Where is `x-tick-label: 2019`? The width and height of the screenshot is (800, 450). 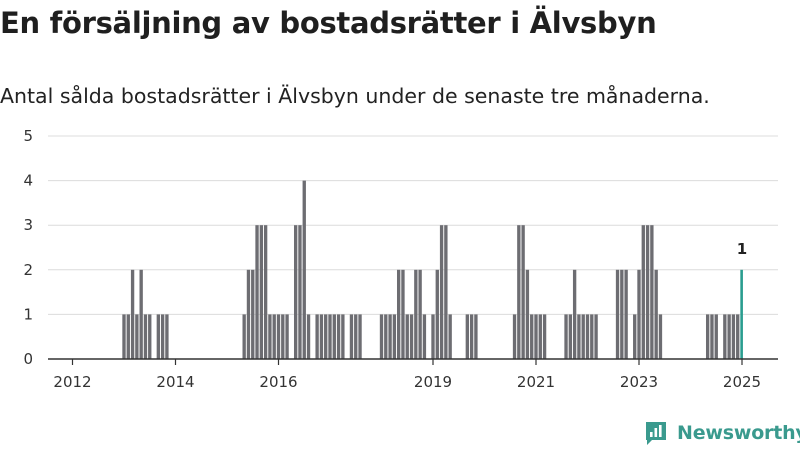 x-tick-label: 2019 is located at coordinates (433, 382).